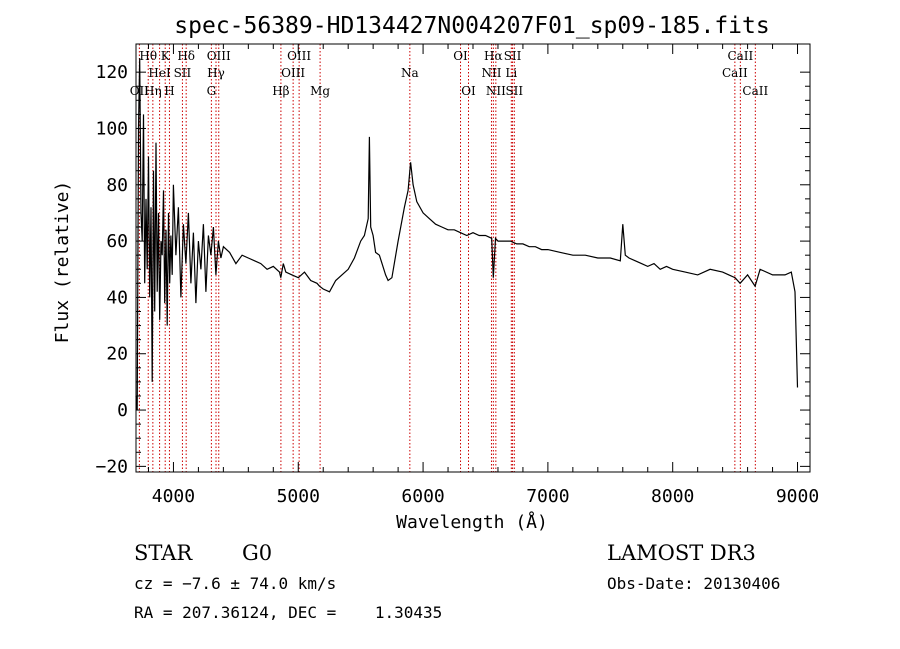  What do you see at coordinates (117, 185) in the screenshot?
I see `y-tick-label: 80` at bounding box center [117, 185].